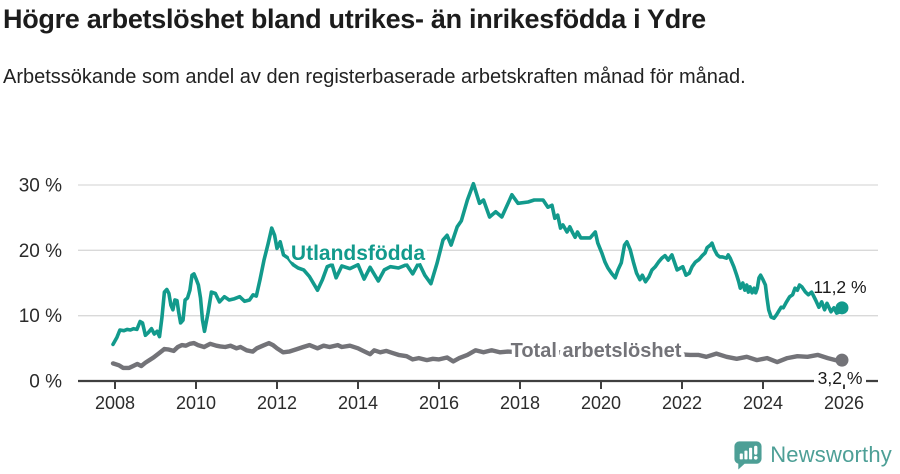 The width and height of the screenshot is (900, 474). Describe the element at coordinates (839, 287) in the screenshot. I see `end-value-label-utlandsfodda: 11,2 %` at that location.